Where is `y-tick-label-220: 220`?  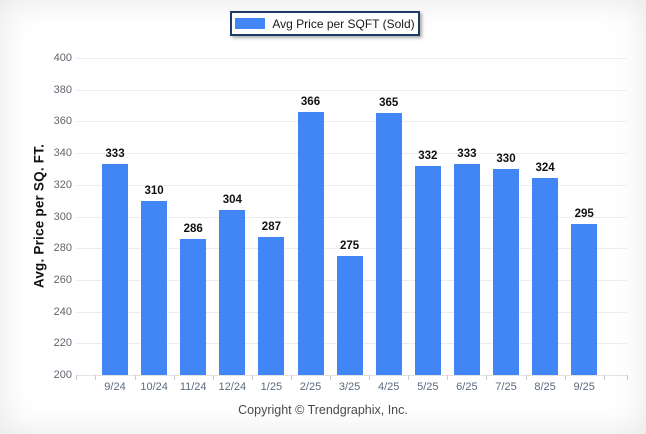
y-tick-label-220: 220 is located at coordinates (62, 343).